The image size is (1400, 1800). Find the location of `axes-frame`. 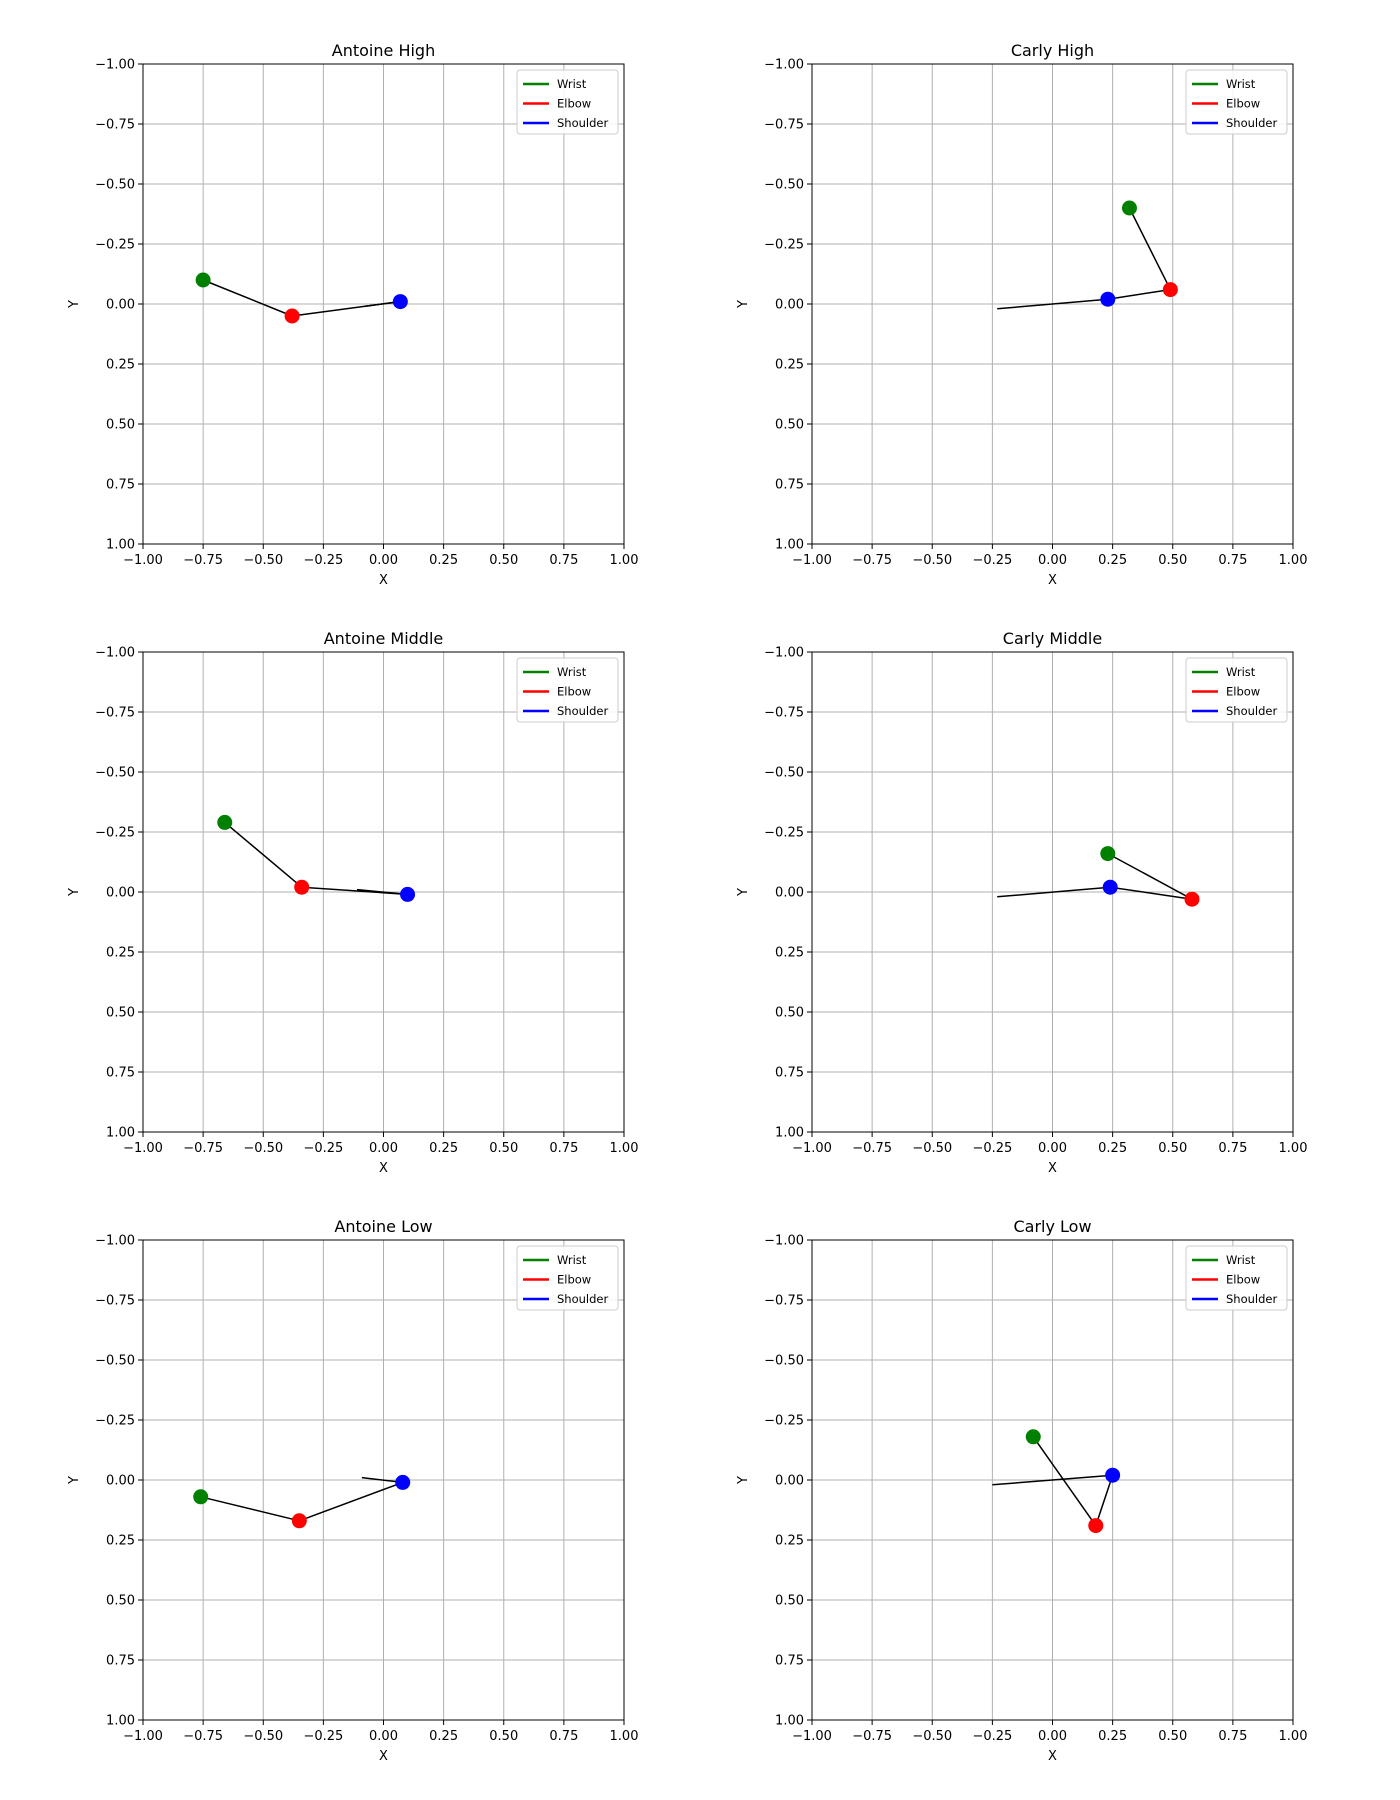

axes-frame is located at coordinates (383, 892).